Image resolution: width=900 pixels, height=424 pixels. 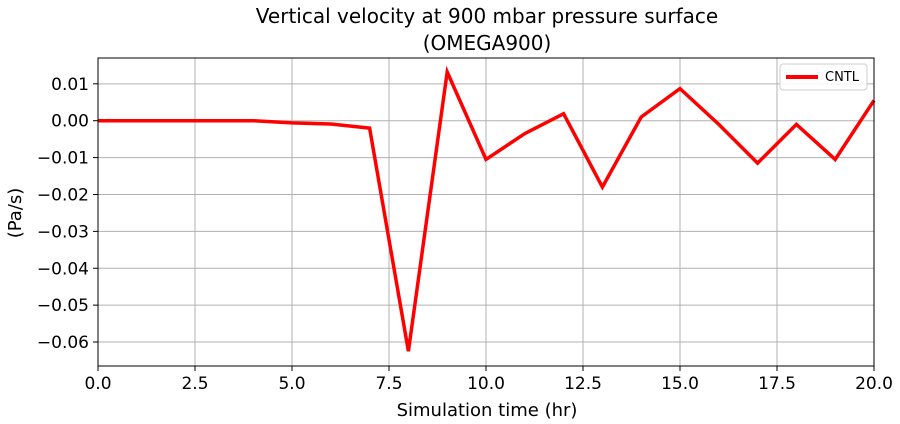 I want to click on legend: CNTL, so click(x=823, y=77).